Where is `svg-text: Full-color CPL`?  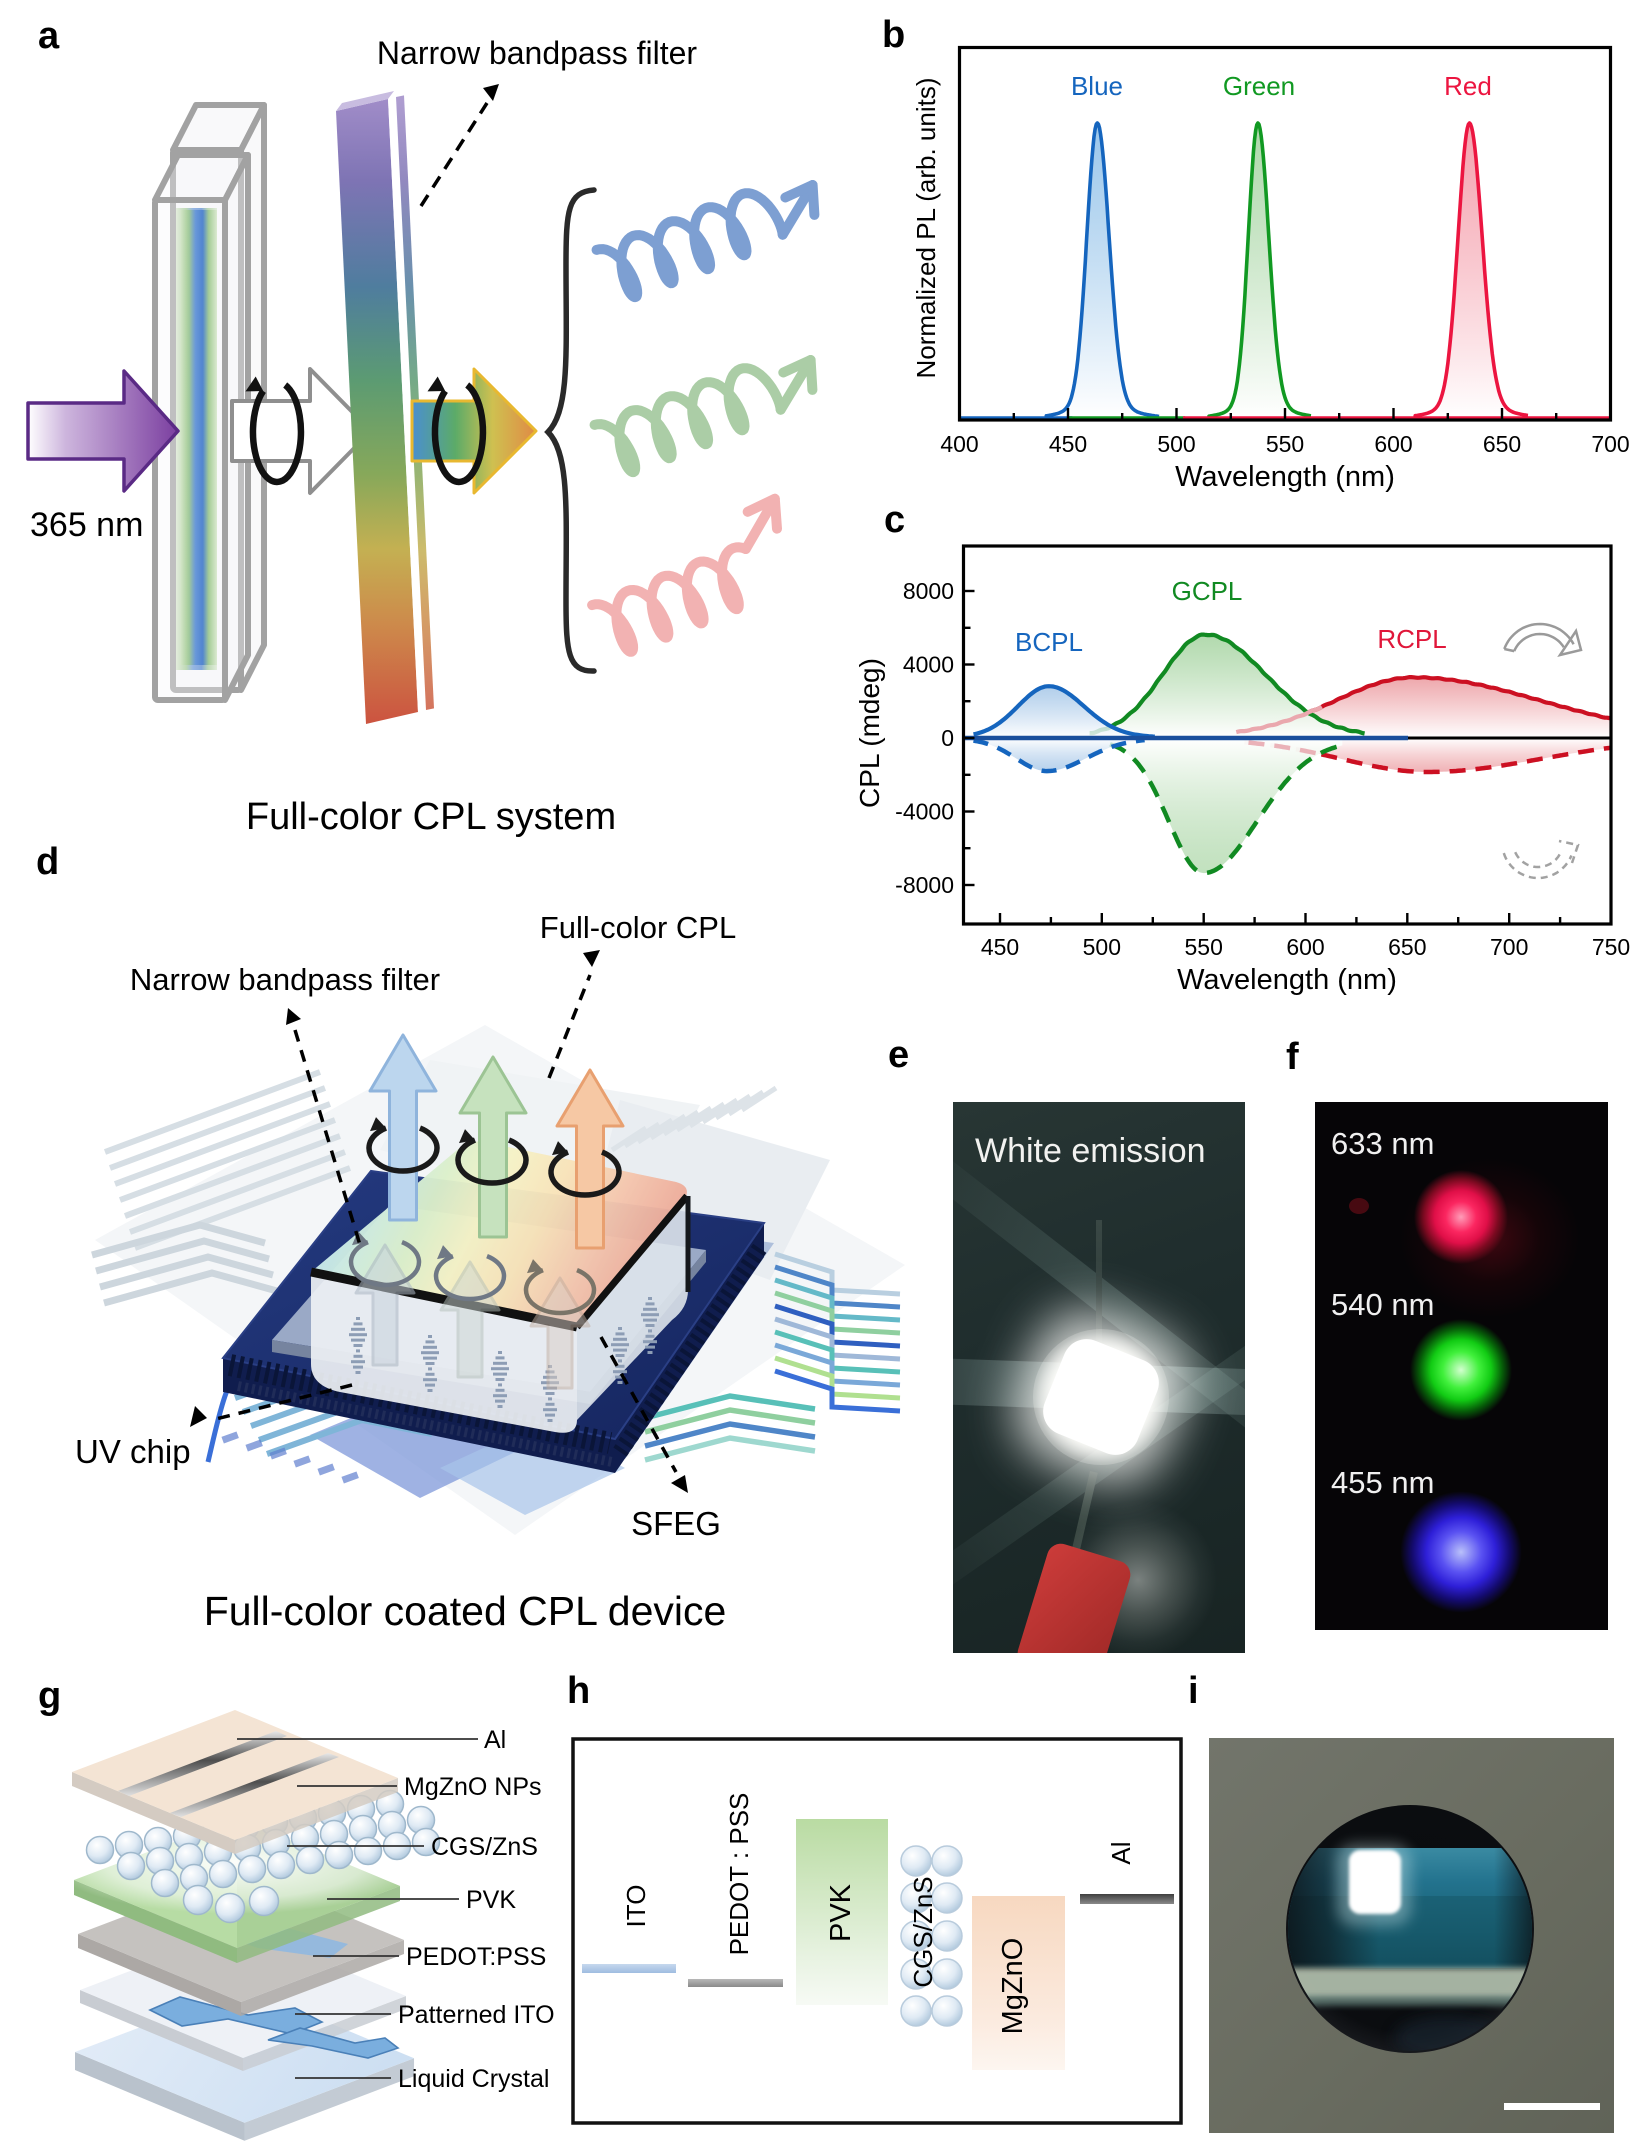 svg-text: Full-color CPL is located at coordinates (638, 927).